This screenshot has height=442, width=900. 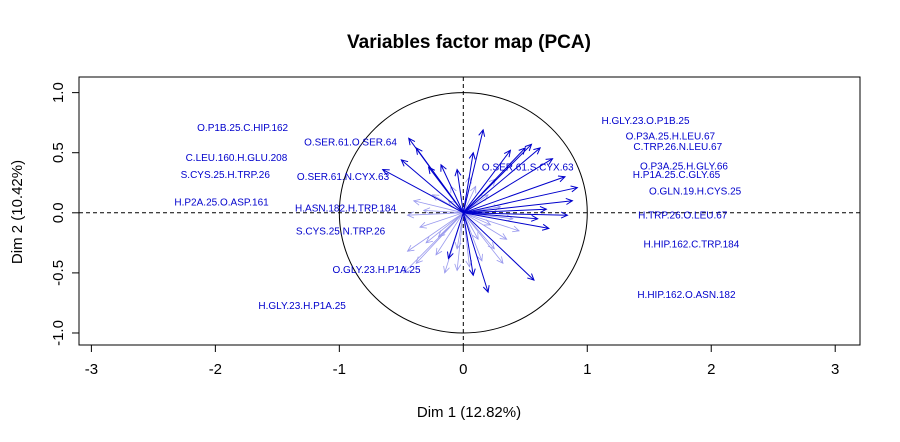 I want to click on variable-label: H.TRP.26.O.LEU.67, so click(x=683, y=216).